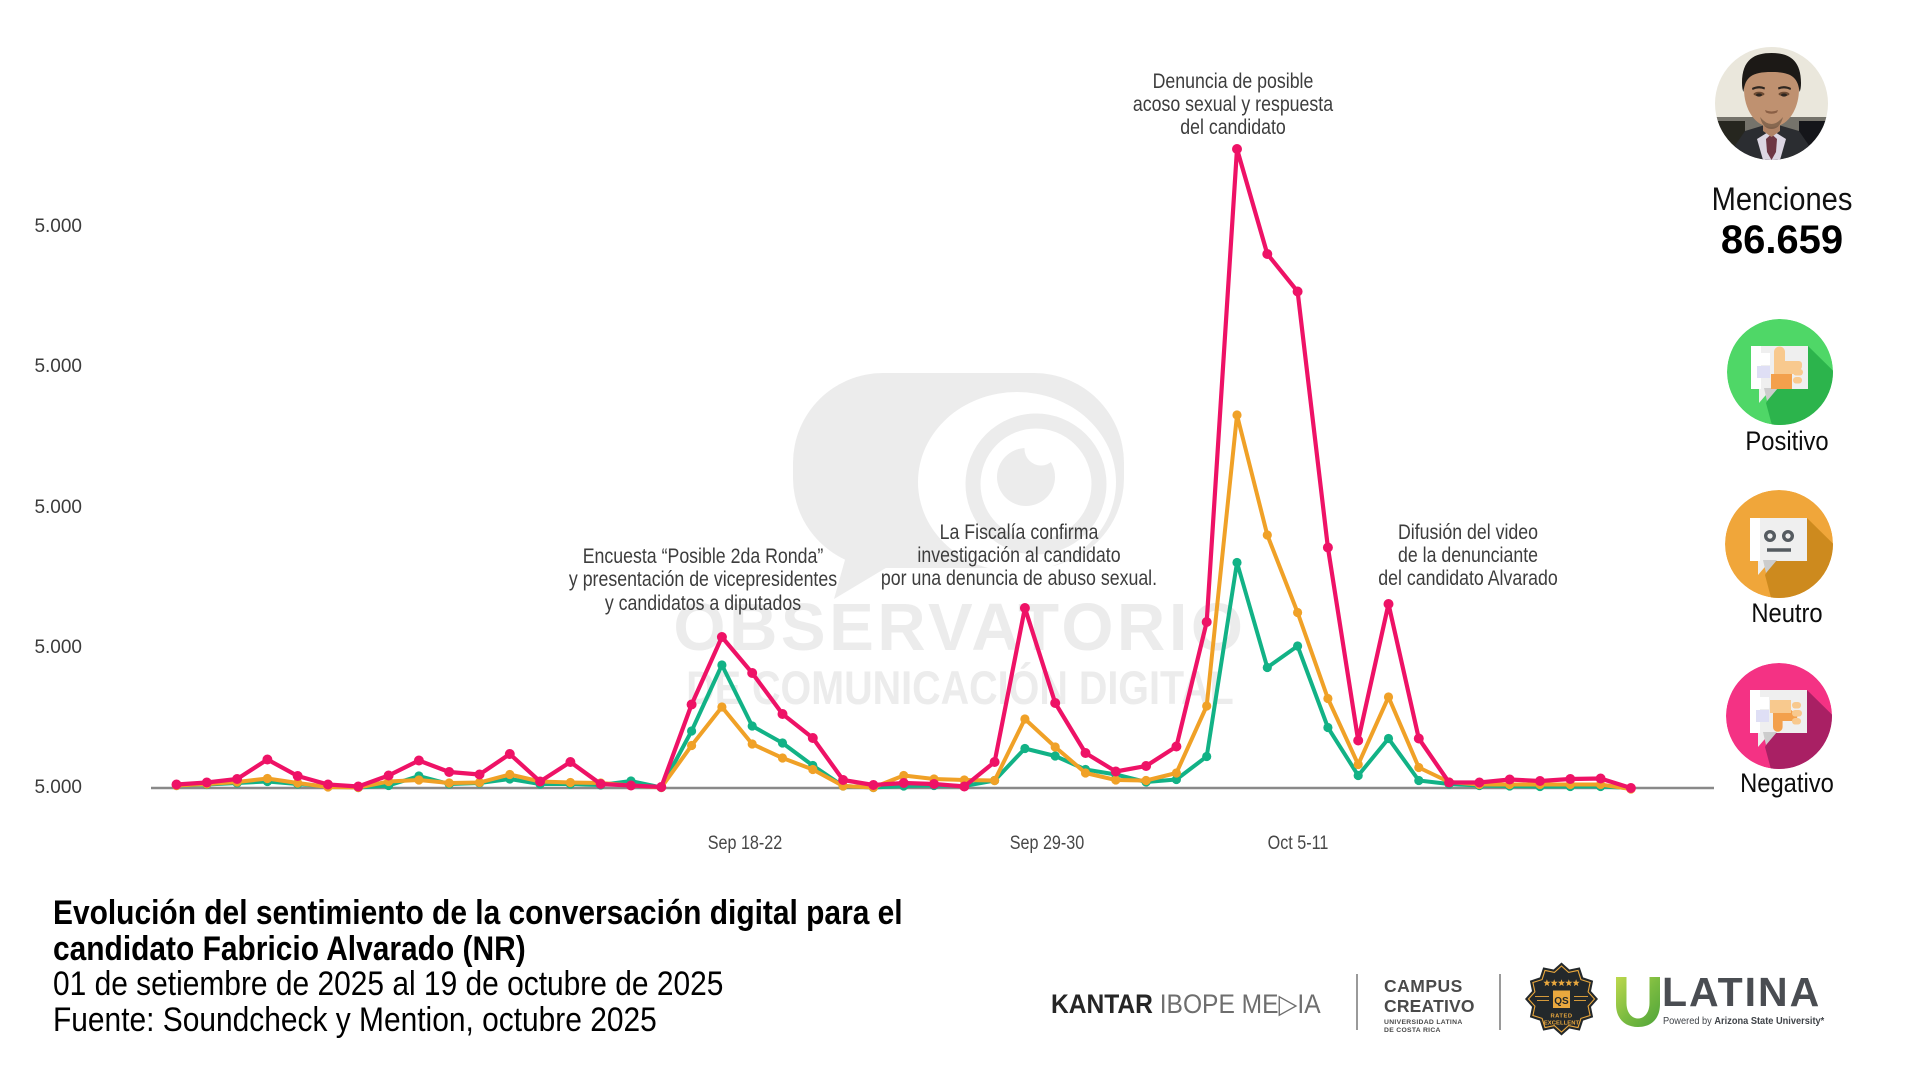  What do you see at coordinates (1562, 1023) in the screenshot?
I see `svg-text: EXCELLENT` at bounding box center [1562, 1023].